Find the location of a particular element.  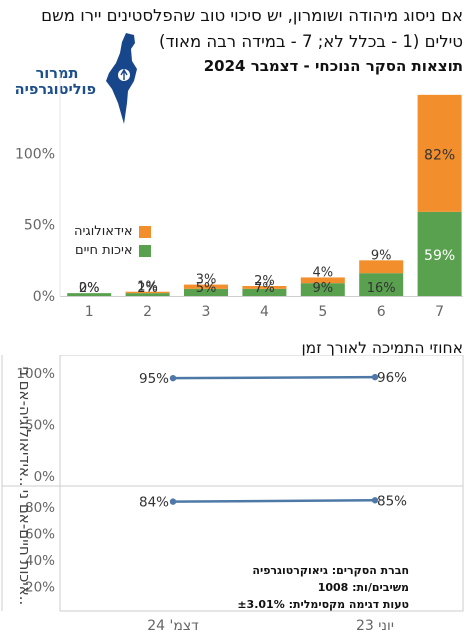

x-tick-label: דצמ' 24 is located at coordinates (173, 626).